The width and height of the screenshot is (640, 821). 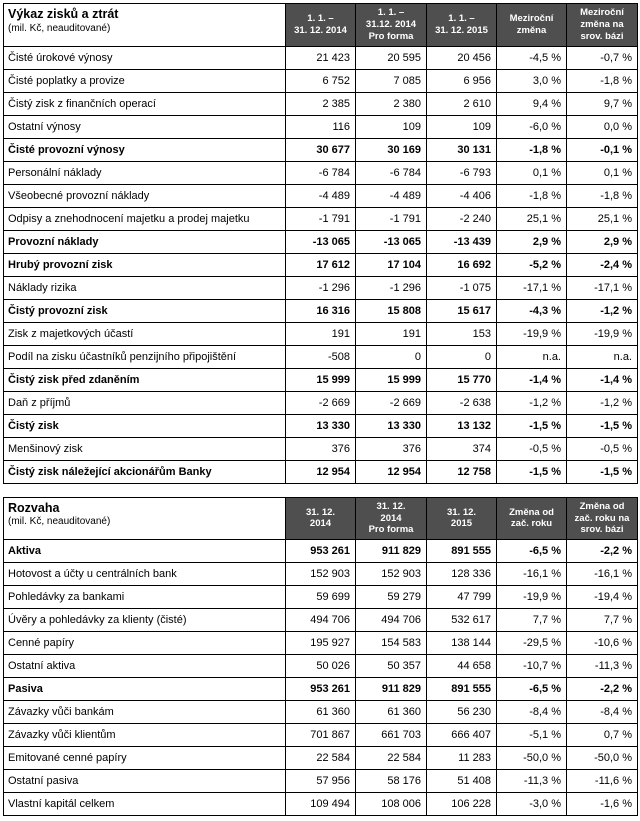 What do you see at coordinates (391, 126) in the screenshot?
I see `value-cell: 109` at bounding box center [391, 126].